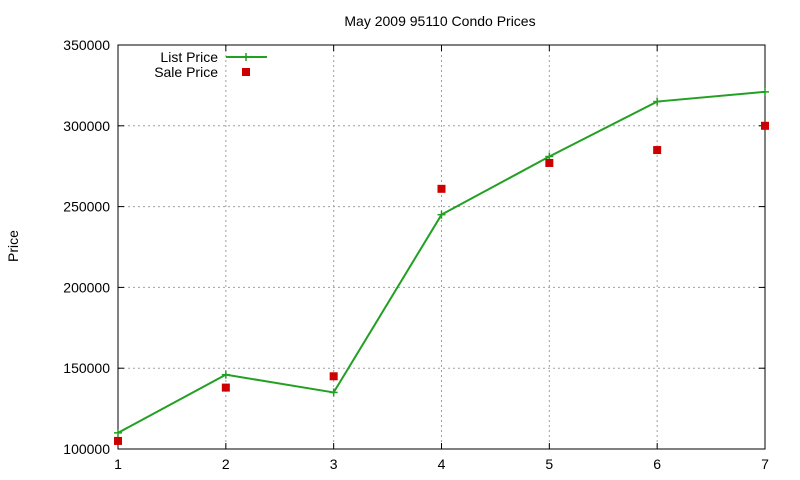 This screenshot has width=800, height=480. Describe the element at coordinates (86, 126) in the screenshot. I see `y-tick-label: 300000` at that location.